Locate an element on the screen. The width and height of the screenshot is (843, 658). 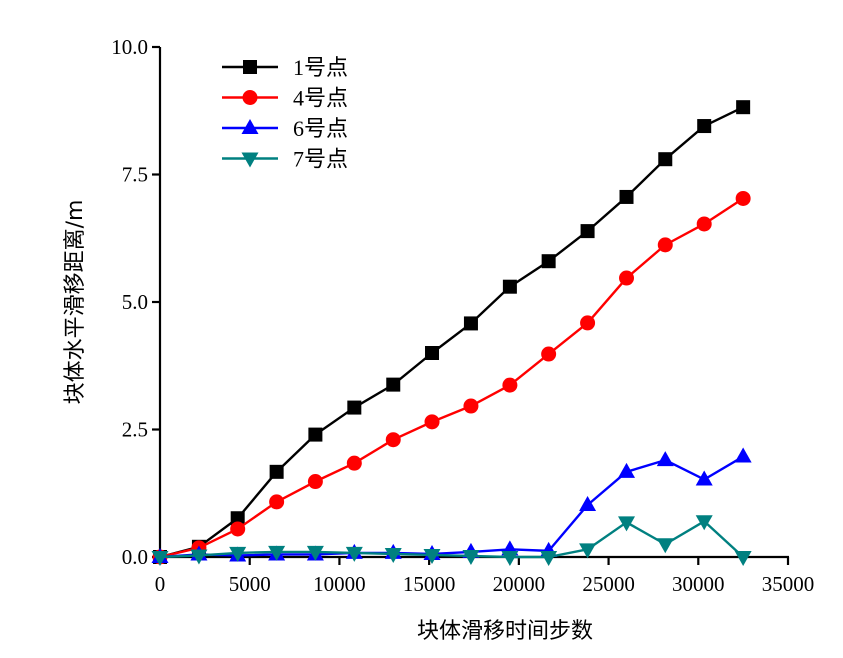
x-tick-label: 10000 is located at coordinates (339, 584).